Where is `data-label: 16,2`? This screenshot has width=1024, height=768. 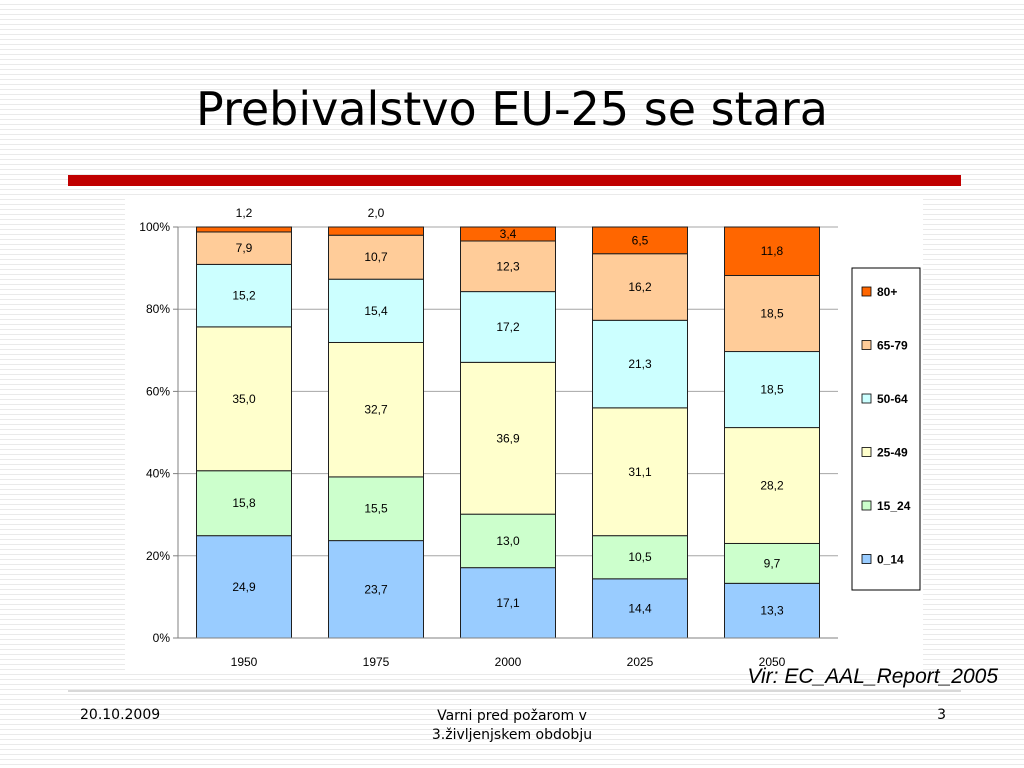
data-label: 16,2 is located at coordinates (640, 287).